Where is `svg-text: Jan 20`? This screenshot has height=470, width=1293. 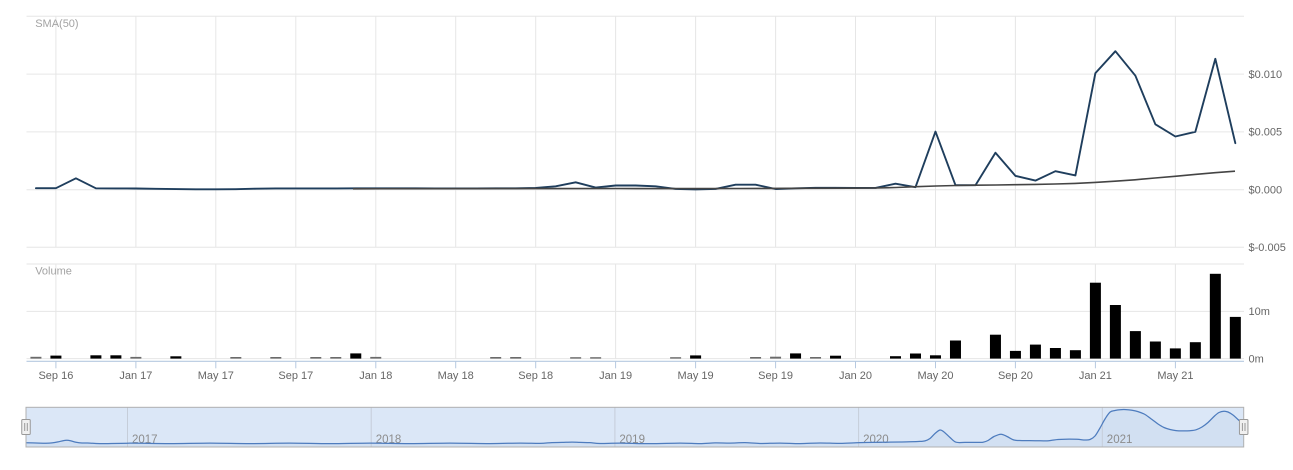 svg-text: Jan 20 is located at coordinates (855, 376).